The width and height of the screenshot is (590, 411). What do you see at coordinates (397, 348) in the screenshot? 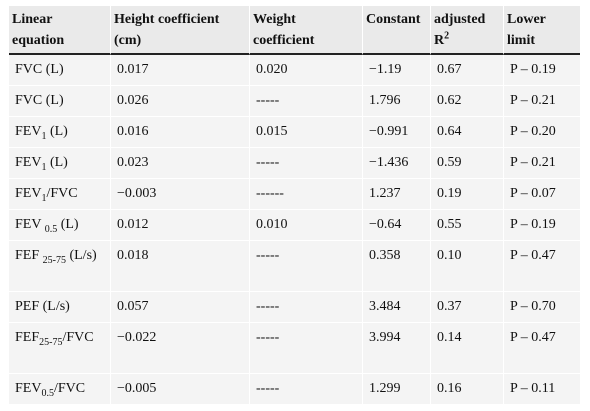
I see `cell-constant: 3.994` at bounding box center [397, 348].